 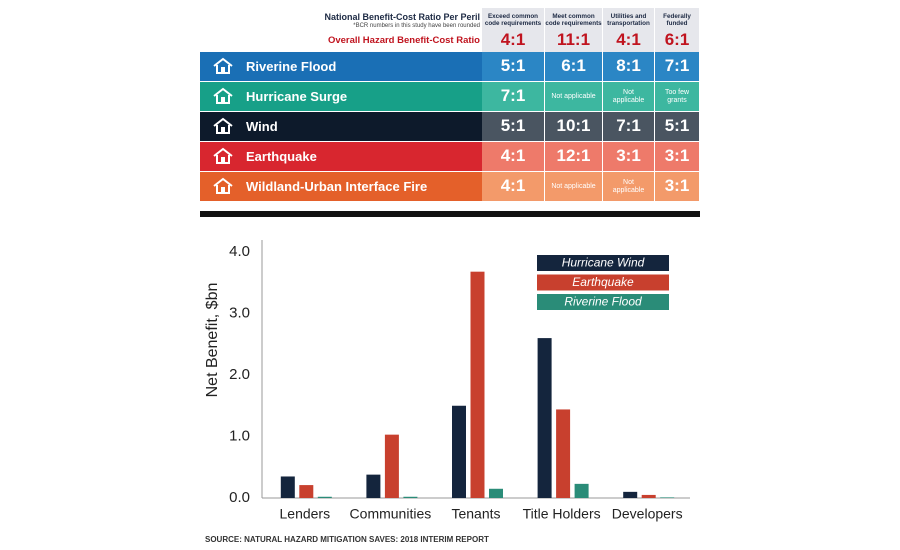 What do you see at coordinates (212, 340) in the screenshot?
I see `y-axis-label: Net Benefit, $bn` at bounding box center [212, 340].